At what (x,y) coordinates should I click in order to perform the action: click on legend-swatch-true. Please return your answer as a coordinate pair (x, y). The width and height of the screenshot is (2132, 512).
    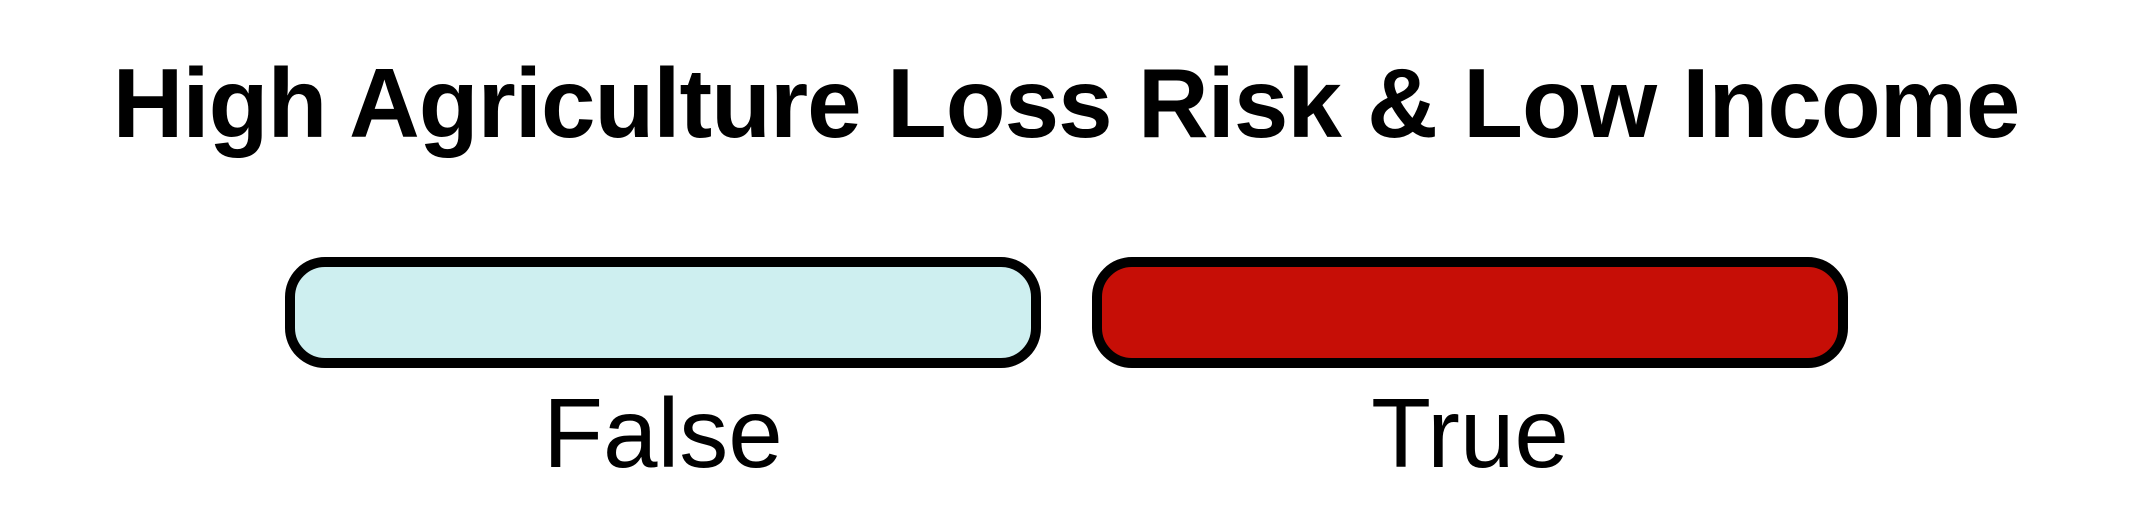
    Looking at the image, I should click on (1470, 312).